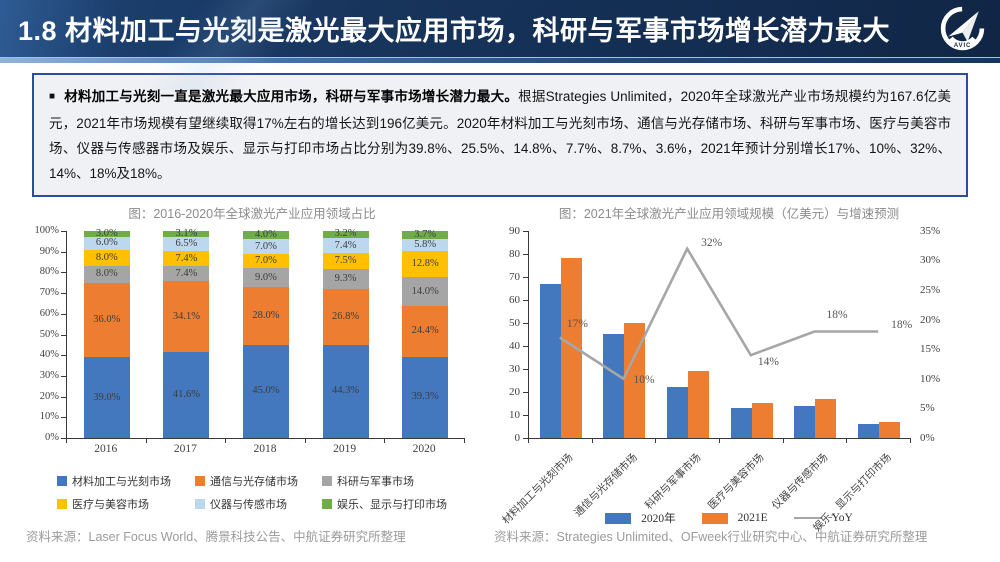 The width and height of the screenshot is (1000, 562). Describe the element at coordinates (930, 230) in the screenshot. I see `right-y-axis-label: 35%` at that location.